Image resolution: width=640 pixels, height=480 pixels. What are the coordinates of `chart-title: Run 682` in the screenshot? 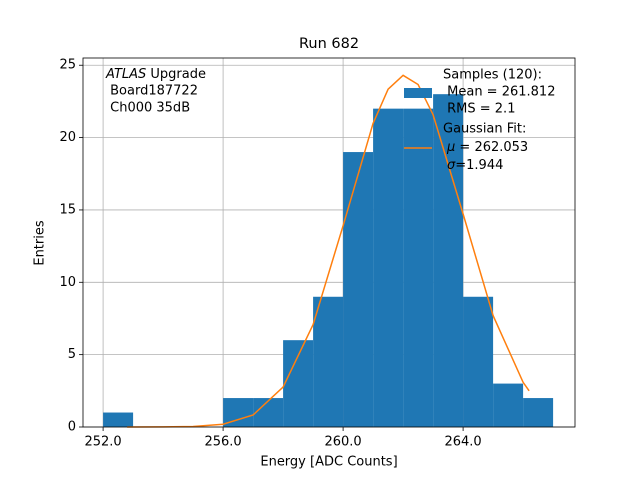 It's located at (329, 44).